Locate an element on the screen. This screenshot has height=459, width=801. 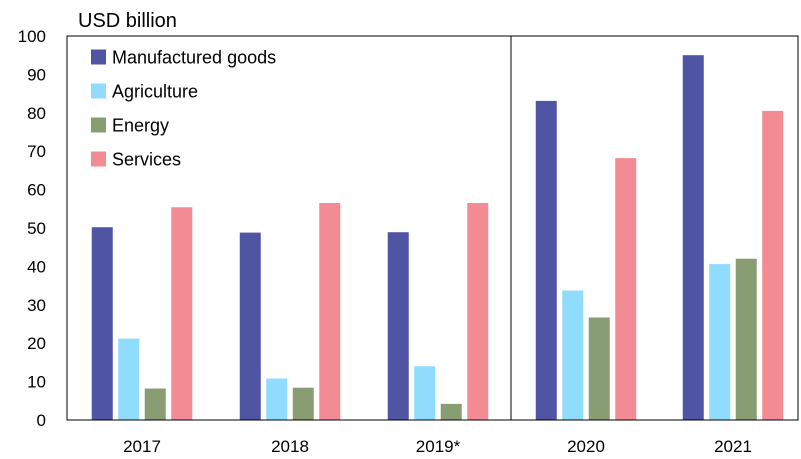
x-tick-label: 2017 is located at coordinates (142, 446).